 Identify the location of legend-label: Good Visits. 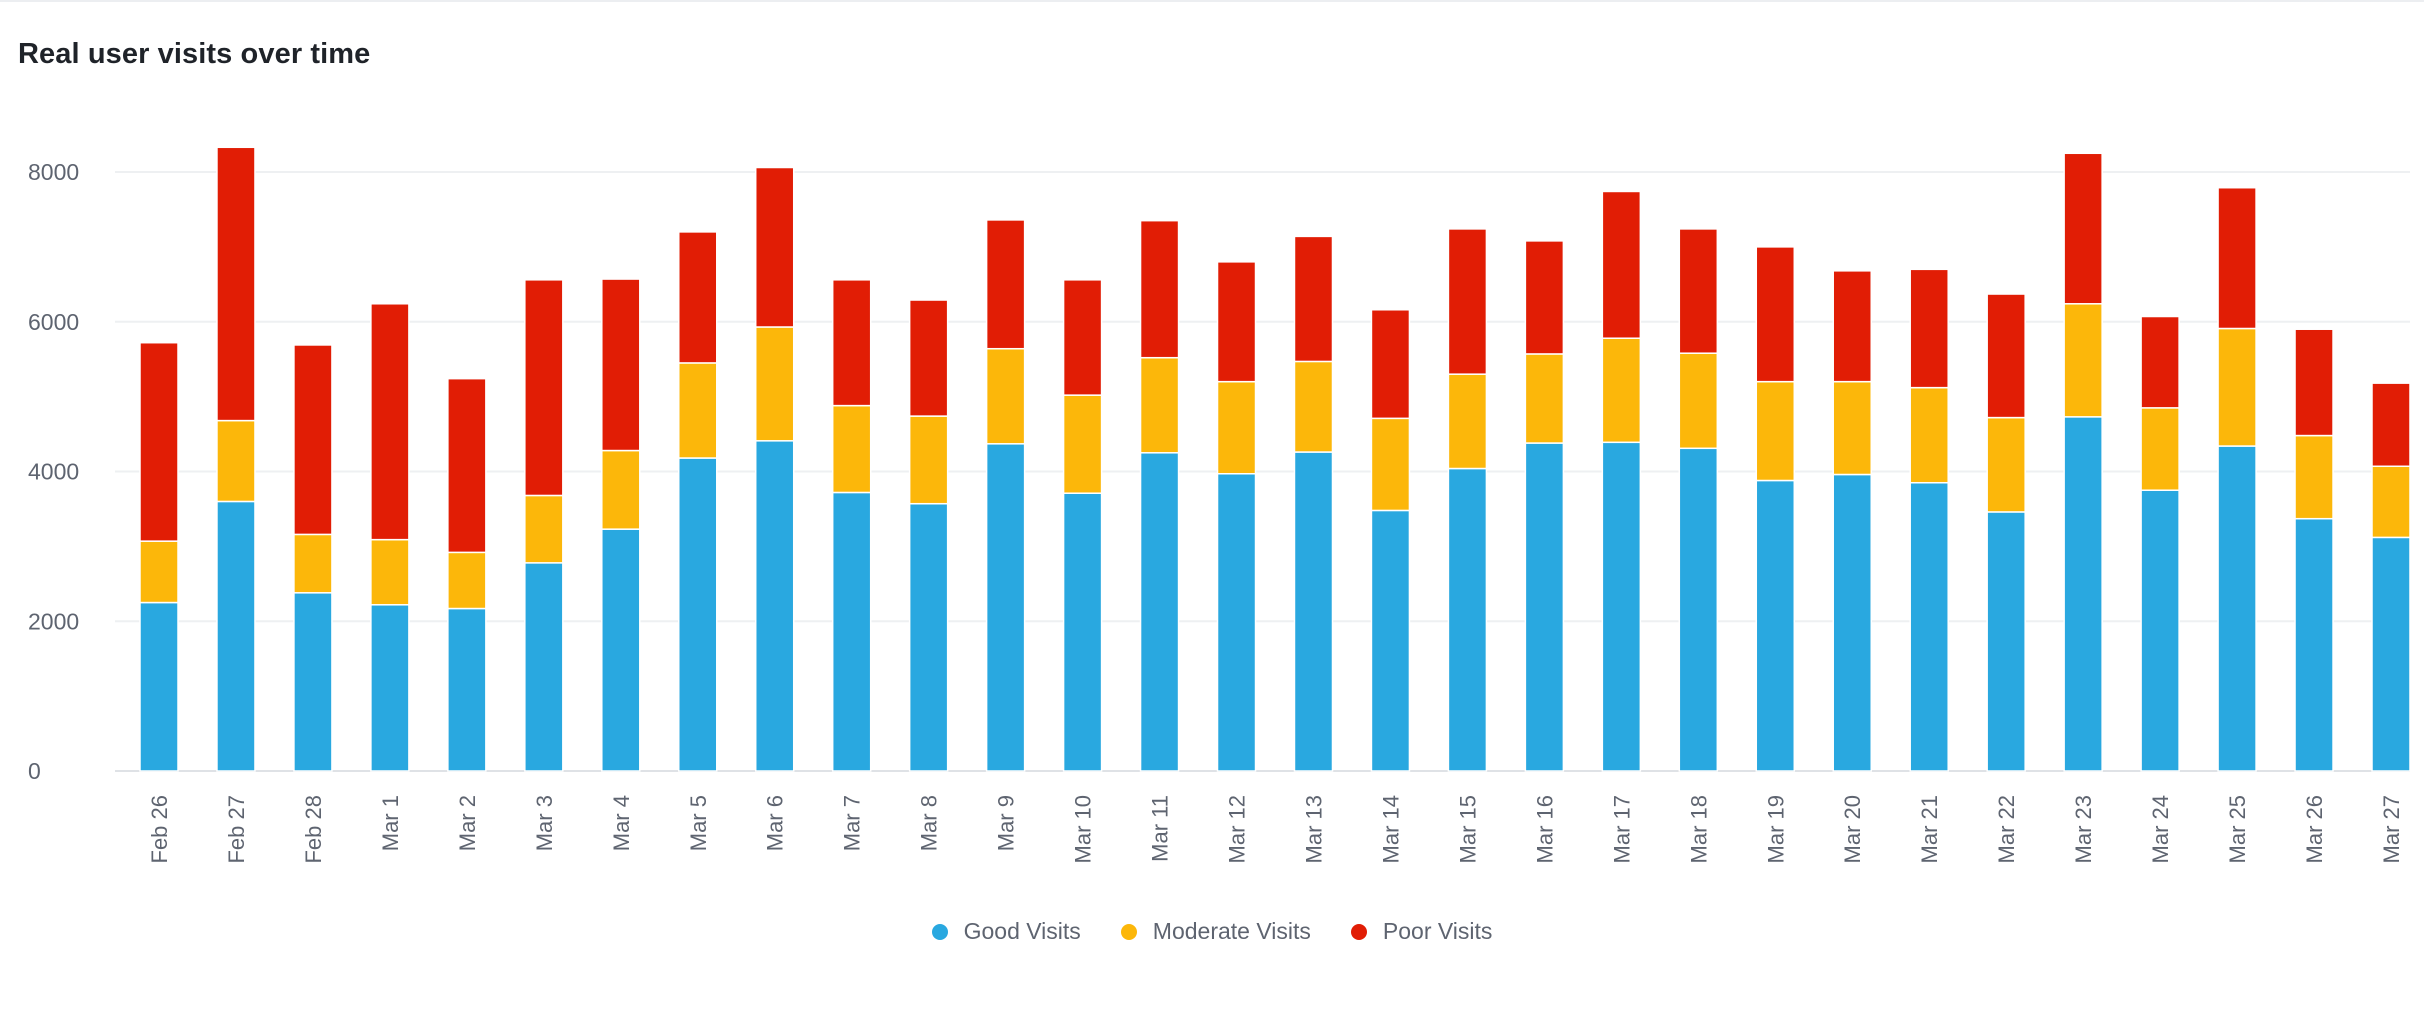
(1022, 931).